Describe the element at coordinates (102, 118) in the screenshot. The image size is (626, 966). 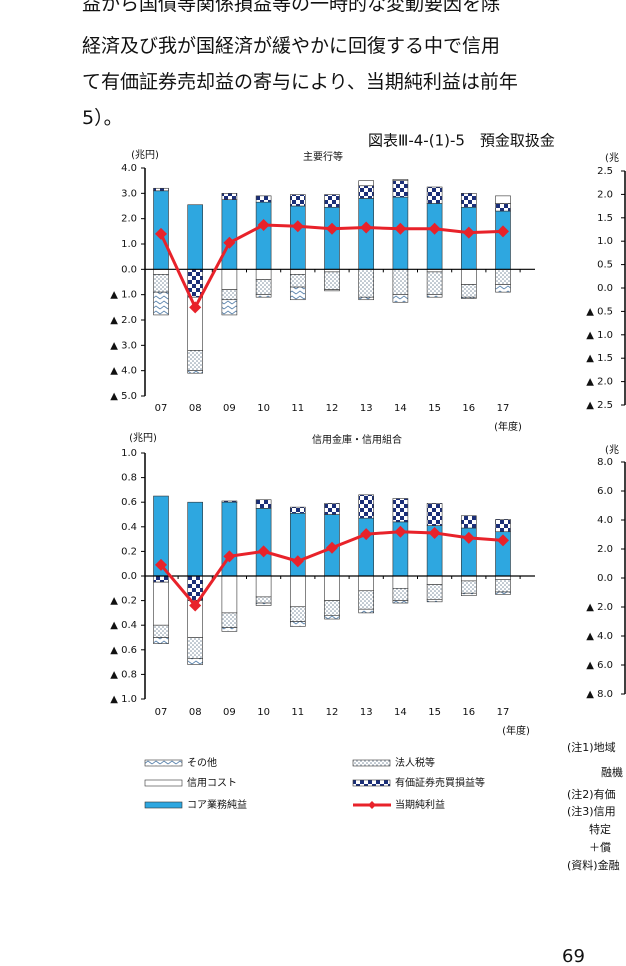
I see `body-text: 5）。` at that location.